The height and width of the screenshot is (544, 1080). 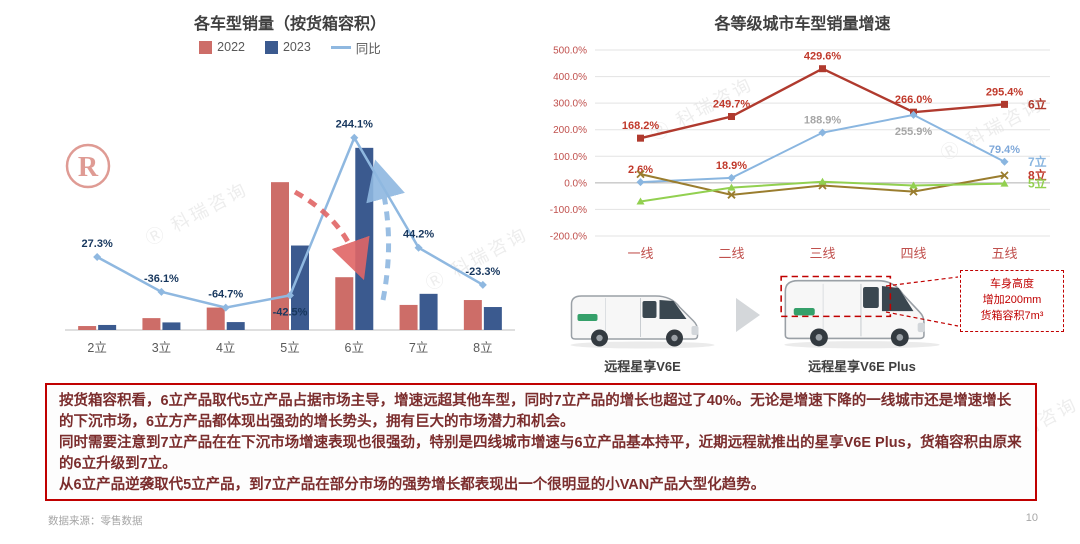 What do you see at coordinates (1012, 315) in the screenshot?
I see `van-annotation-line: 货箱容积7m³` at bounding box center [1012, 315].